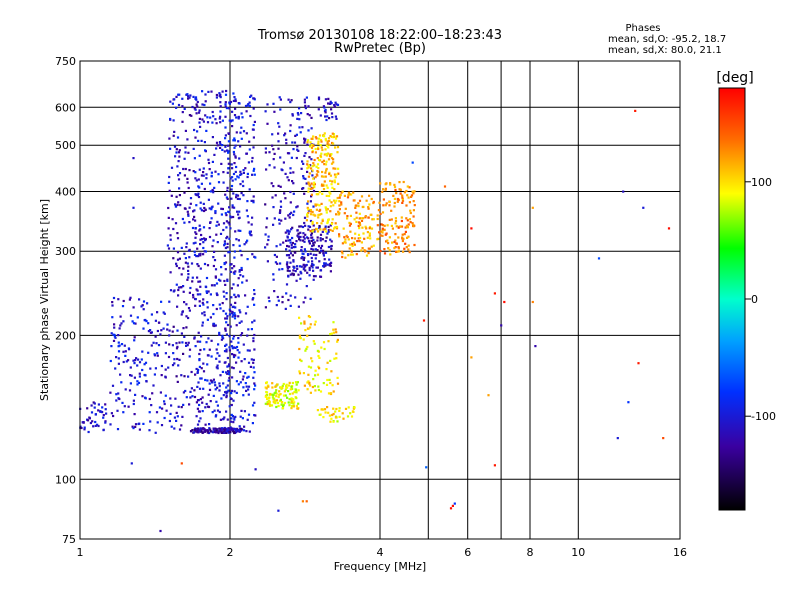  What do you see at coordinates (763, 416) in the screenshot?
I see `colorbar-tick-label: -100` at bounding box center [763, 416].